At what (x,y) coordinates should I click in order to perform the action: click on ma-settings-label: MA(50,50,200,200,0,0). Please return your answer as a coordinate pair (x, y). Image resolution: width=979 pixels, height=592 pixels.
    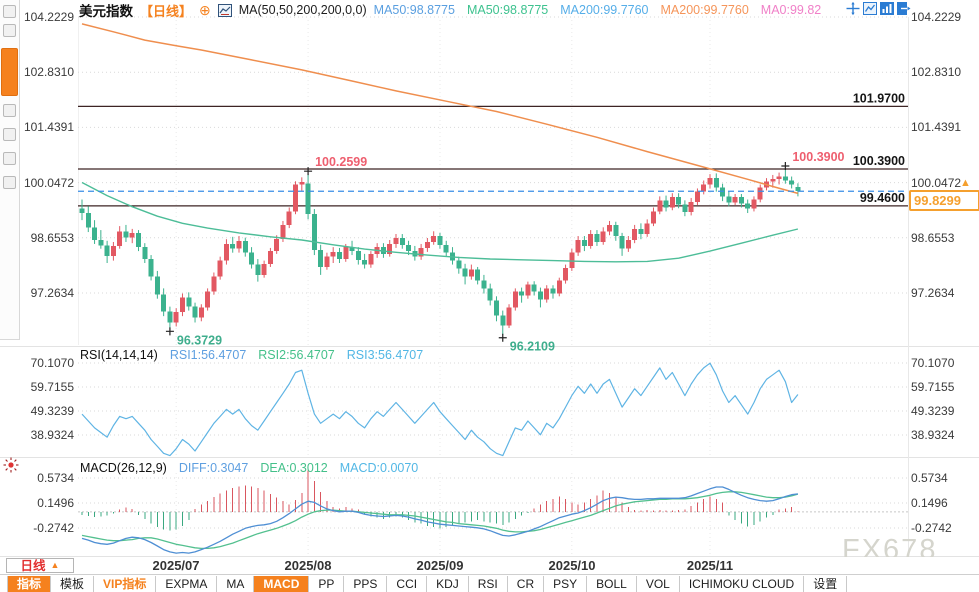
    Looking at the image, I should click on (302, 10).